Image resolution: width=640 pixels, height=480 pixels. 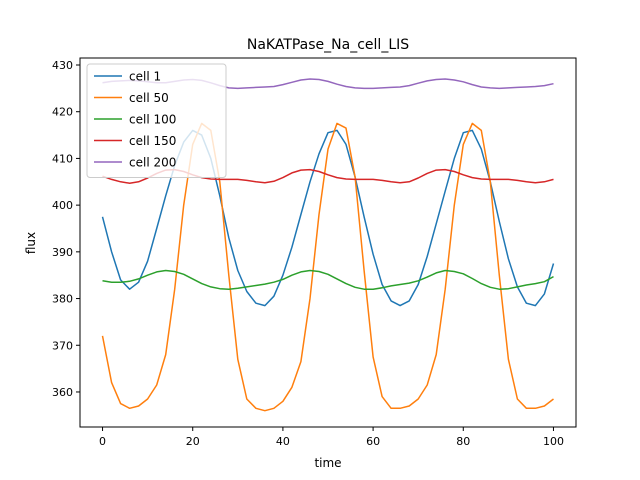 What do you see at coordinates (152, 163) in the screenshot?
I see `legend-label: cell 200` at bounding box center [152, 163].